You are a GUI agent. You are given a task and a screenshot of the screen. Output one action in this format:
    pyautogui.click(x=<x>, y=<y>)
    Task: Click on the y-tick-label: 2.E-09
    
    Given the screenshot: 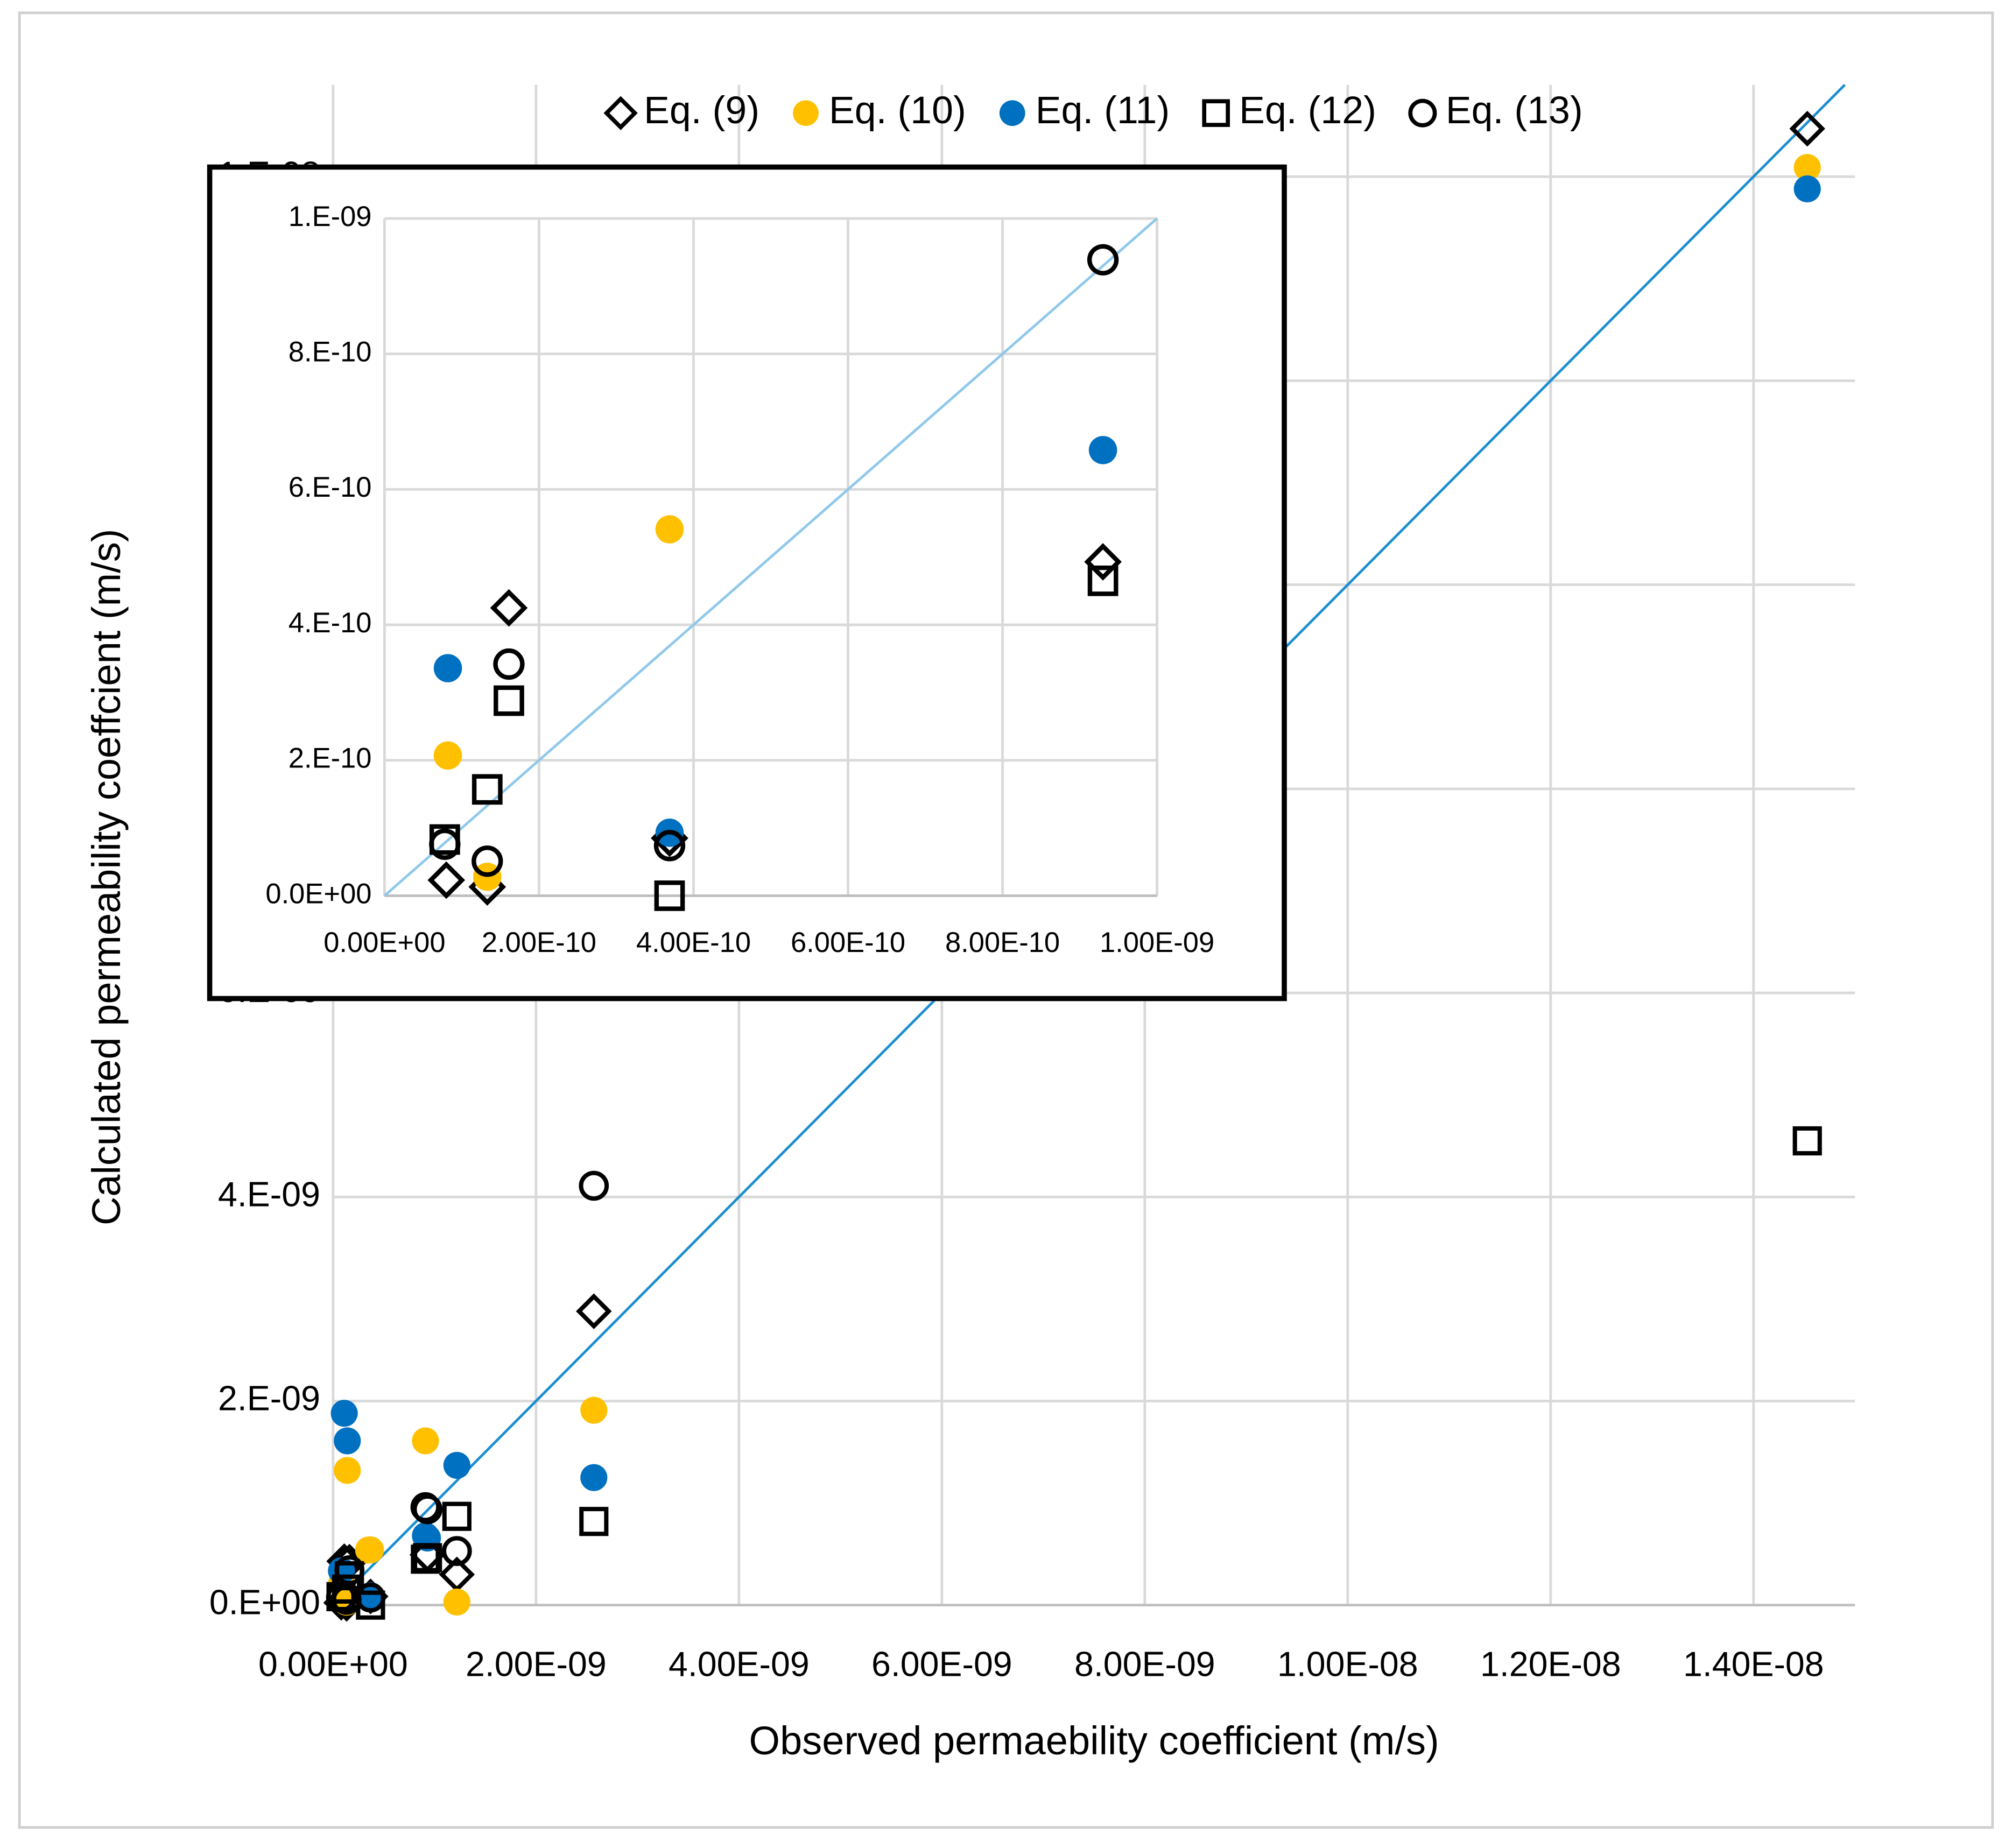 What is the action you would take?
    pyautogui.click(x=269, y=1398)
    